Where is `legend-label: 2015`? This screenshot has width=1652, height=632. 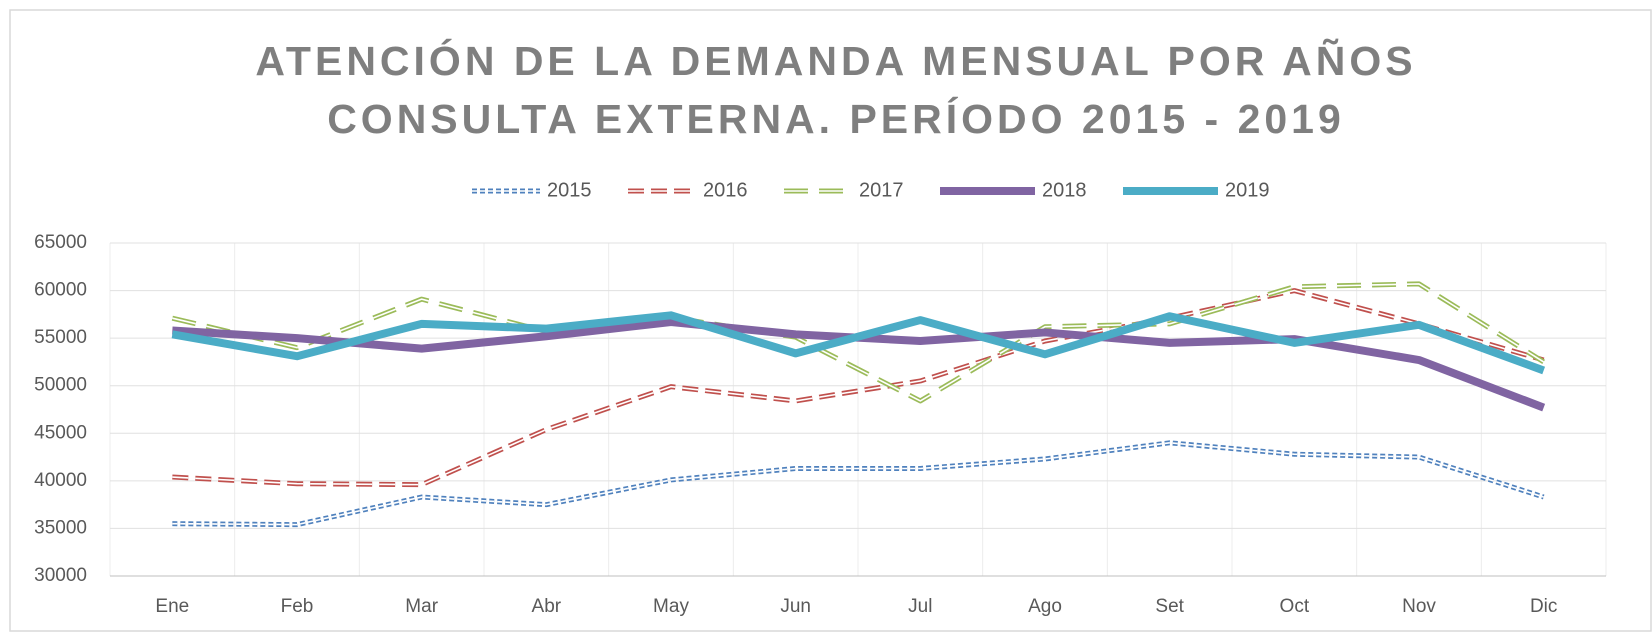 legend-label: 2015 is located at coordinates (569, 190).